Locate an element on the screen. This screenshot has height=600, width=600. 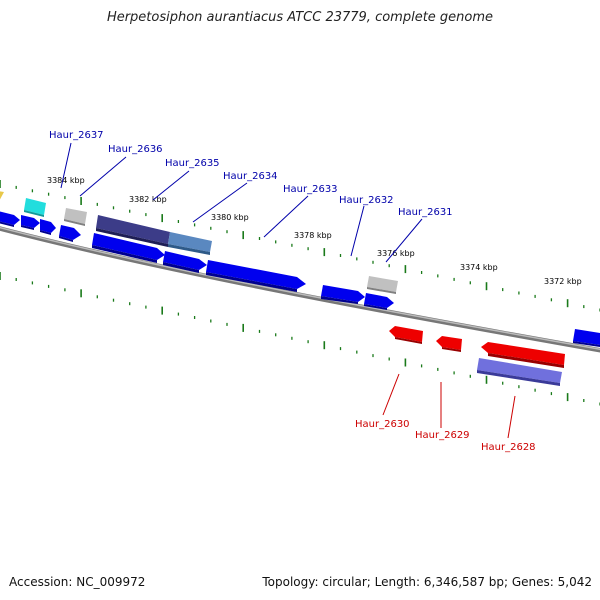
gene-label-haur-2628: Haur_2628 is located at coordinates (508, 447).